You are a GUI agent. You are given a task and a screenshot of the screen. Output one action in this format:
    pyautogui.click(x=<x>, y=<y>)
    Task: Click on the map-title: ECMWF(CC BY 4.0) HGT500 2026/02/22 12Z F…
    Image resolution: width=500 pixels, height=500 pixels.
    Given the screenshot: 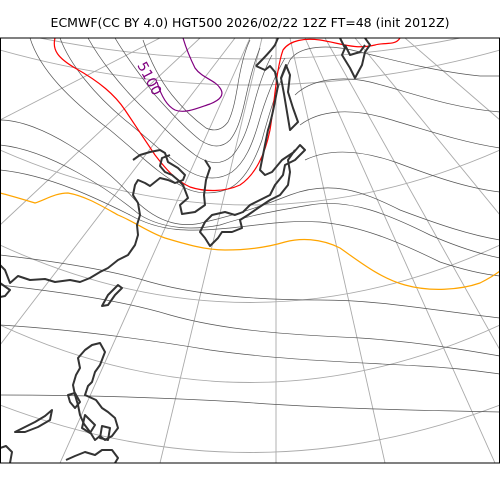 What is the action you would take?
    pyautogui.click(x=250, y=22)
    